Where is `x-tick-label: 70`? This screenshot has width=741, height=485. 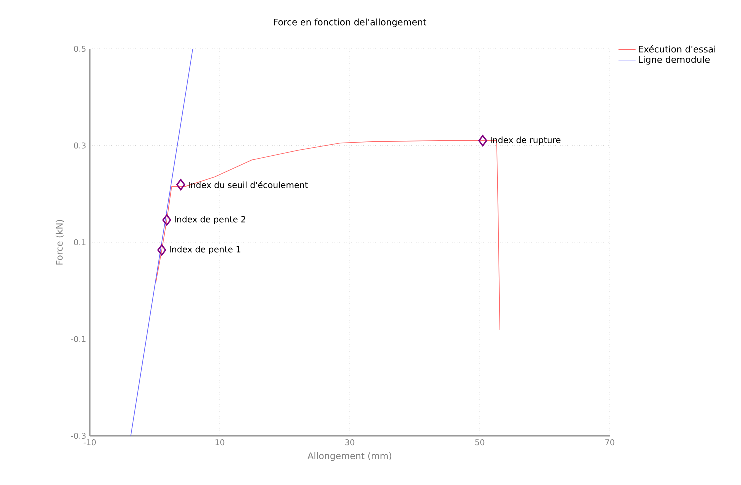
x-tick-label: 70 is located at coordinates (610, 443).